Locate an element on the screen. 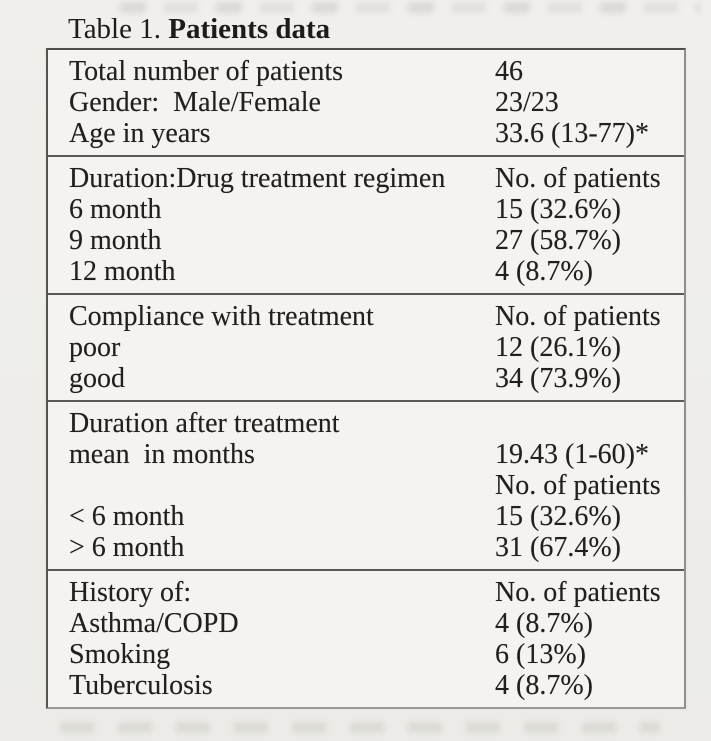  row-label: History of: is located at coordinates (130, 592).